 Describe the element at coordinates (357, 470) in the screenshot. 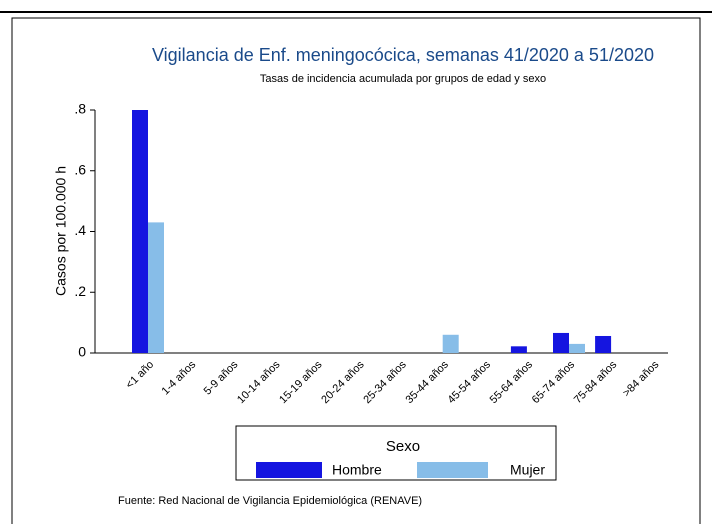

I see `legend-label: Hombre` at that location.